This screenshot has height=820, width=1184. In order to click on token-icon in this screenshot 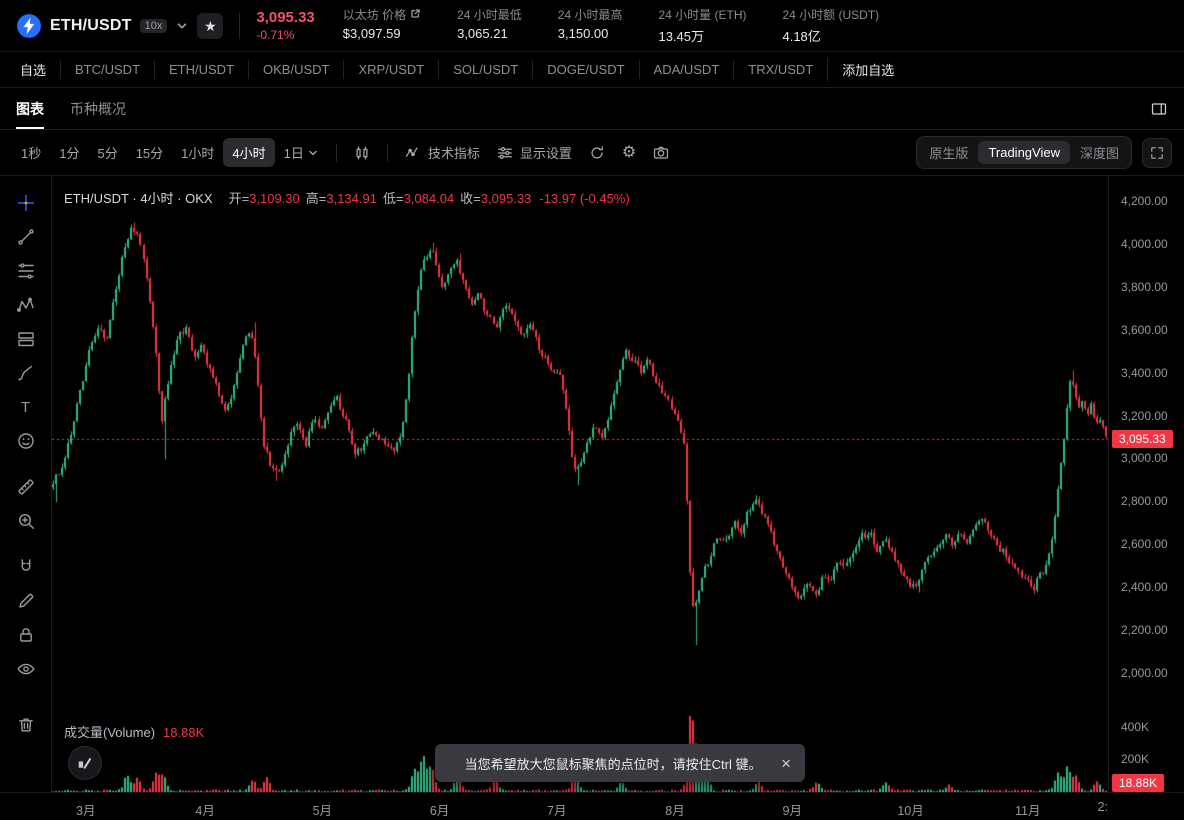, I will do `click(29, 26)`.